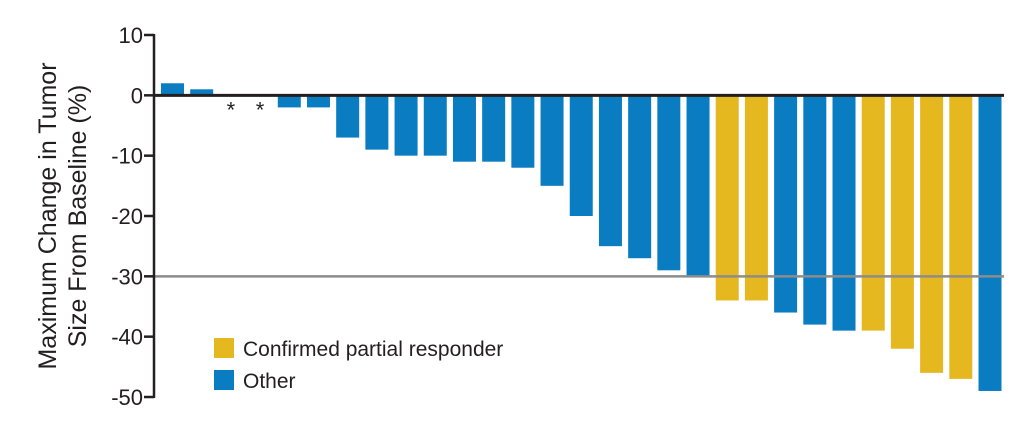 The width and height of the screenshot is (1024, 433). Describe the element at coordinates (358, 365) in the screenshot. I see `legend: Confirmed partial responder Other` at that location.